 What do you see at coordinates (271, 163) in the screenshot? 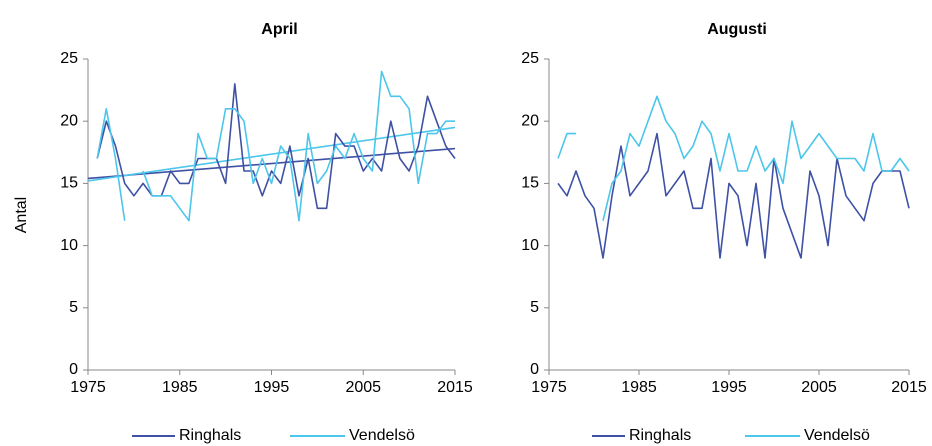
I see `trend-line` at bounding box center [271, 163].